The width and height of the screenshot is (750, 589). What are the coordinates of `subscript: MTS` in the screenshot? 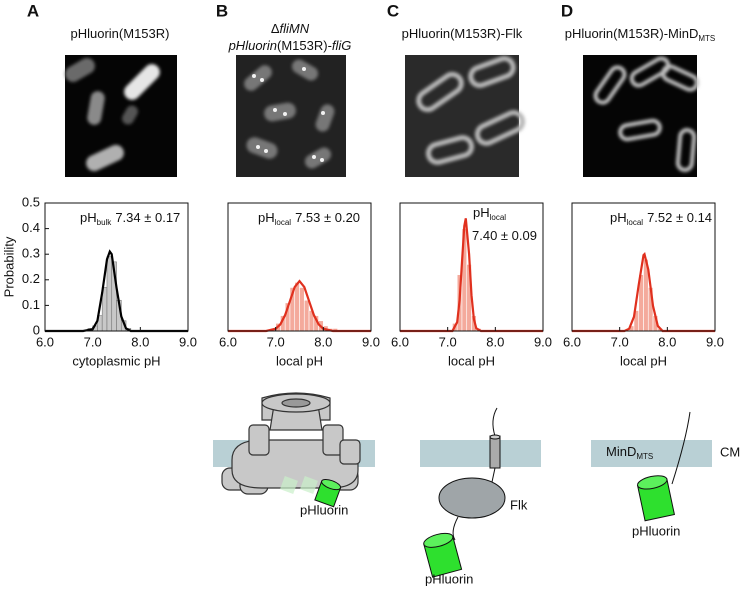 It's located at (706, 38).